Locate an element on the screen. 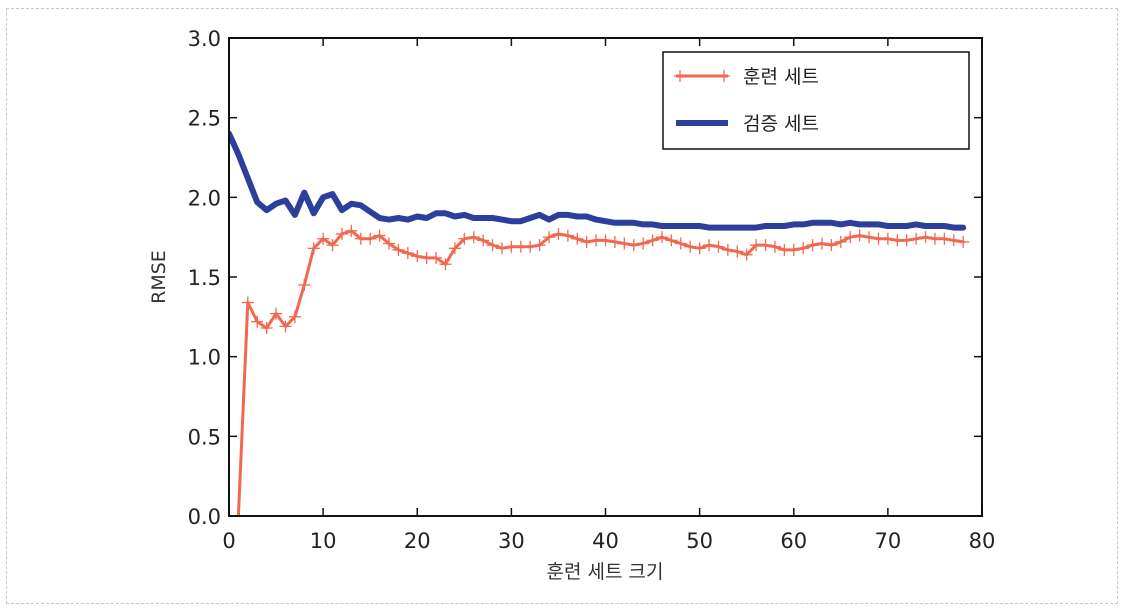 The height and width of the screenshot is (613, 1126). x-tick-label: 80 is located at coordinates (982, 541).